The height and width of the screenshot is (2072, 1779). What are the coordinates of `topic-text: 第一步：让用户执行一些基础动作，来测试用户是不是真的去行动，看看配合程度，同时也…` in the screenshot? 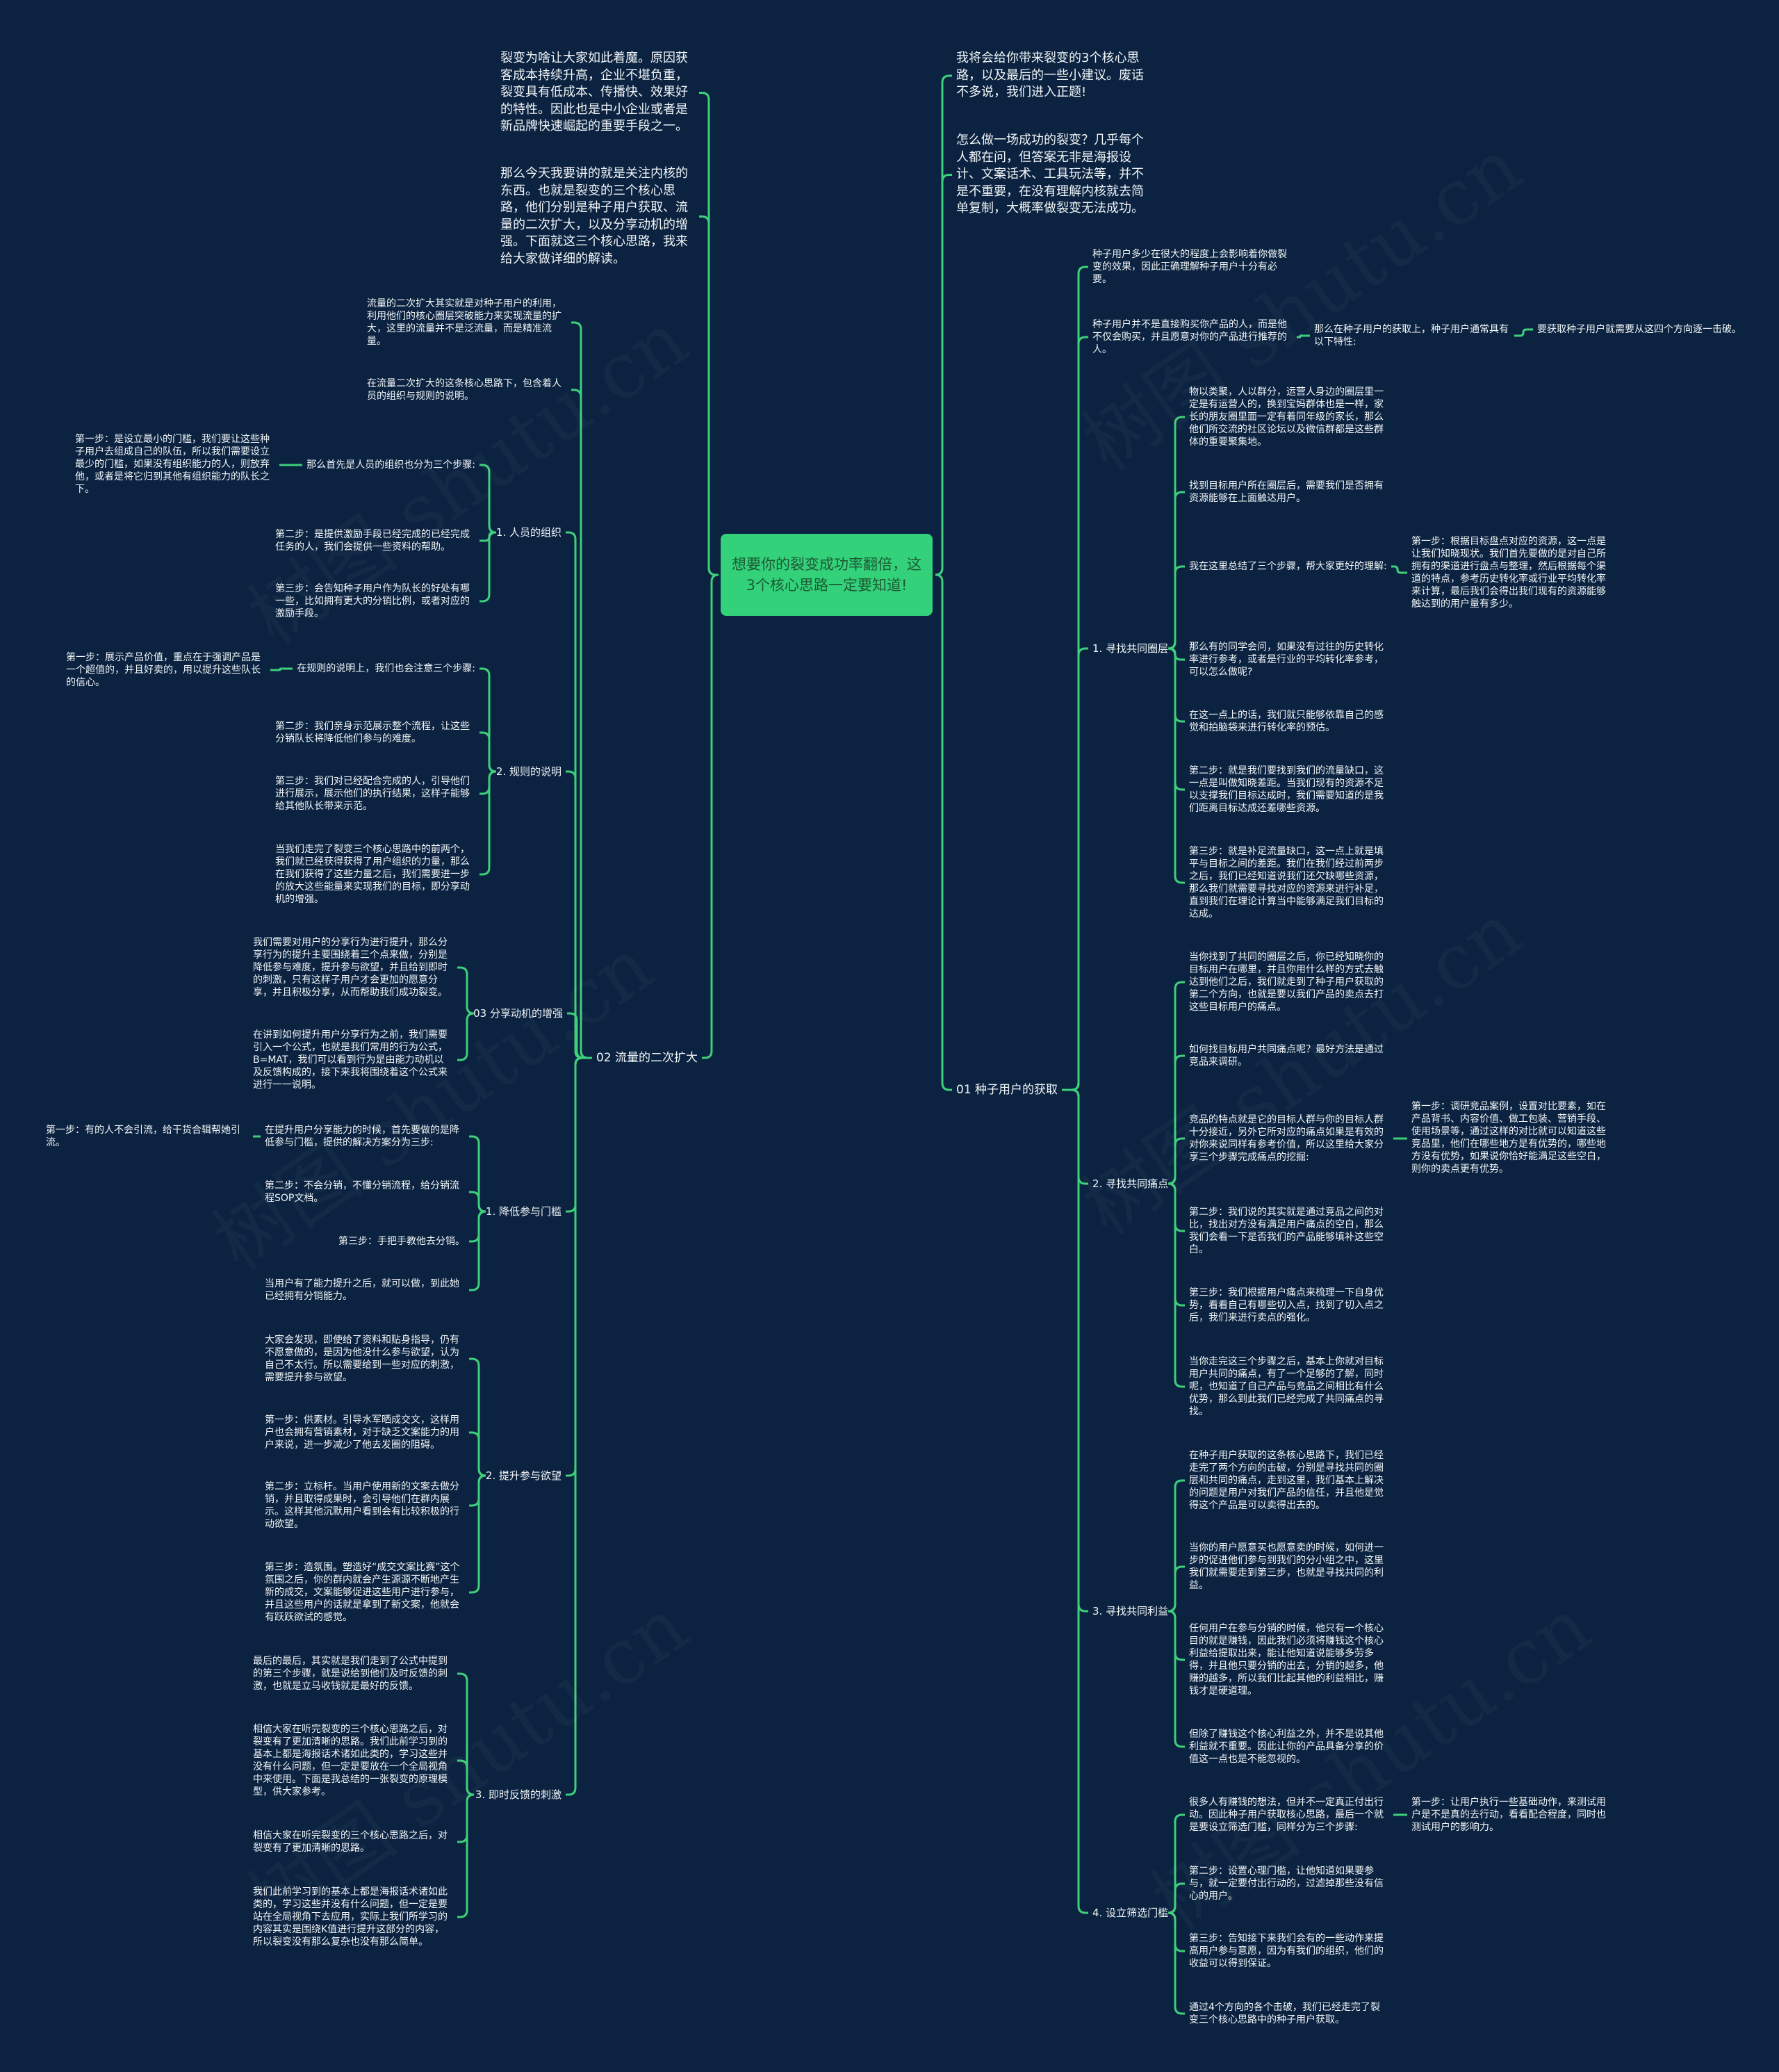 It's located at (1509, 1815).